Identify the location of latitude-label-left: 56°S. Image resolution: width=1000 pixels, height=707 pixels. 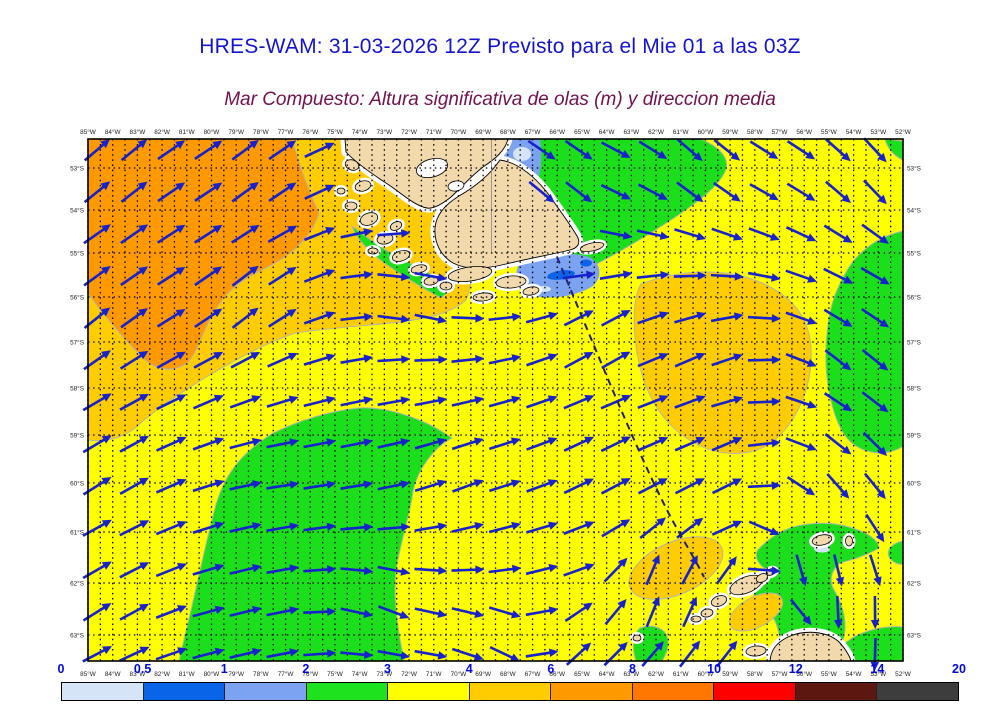
(77, 297).